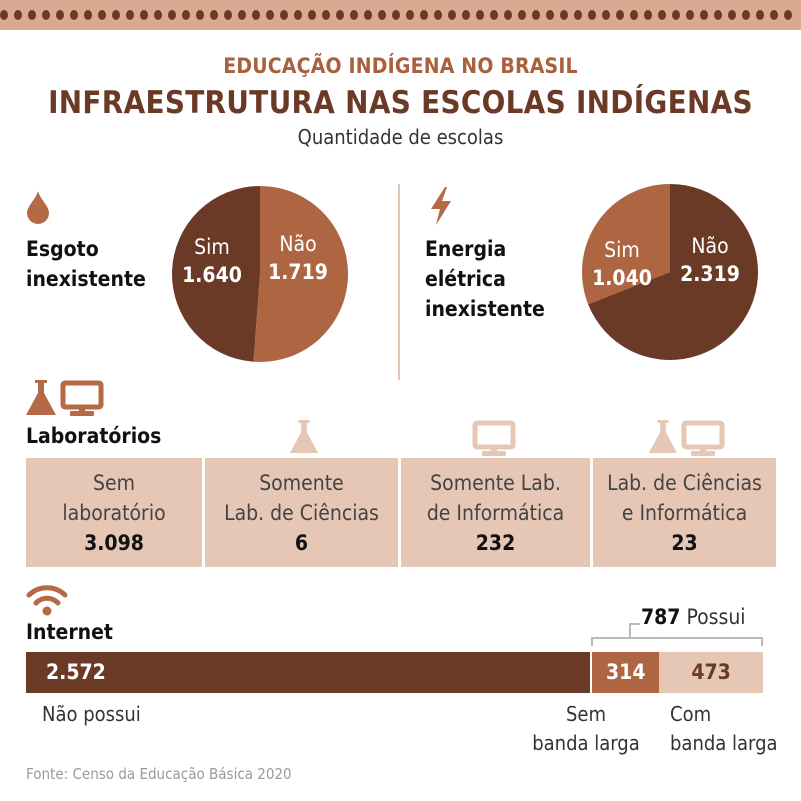 This screenshot has height=801, width=801. What do you see at coordinates (677, 634) in the screenshot?
I see `has-internet-bracket` at bounding box center [677, 634].